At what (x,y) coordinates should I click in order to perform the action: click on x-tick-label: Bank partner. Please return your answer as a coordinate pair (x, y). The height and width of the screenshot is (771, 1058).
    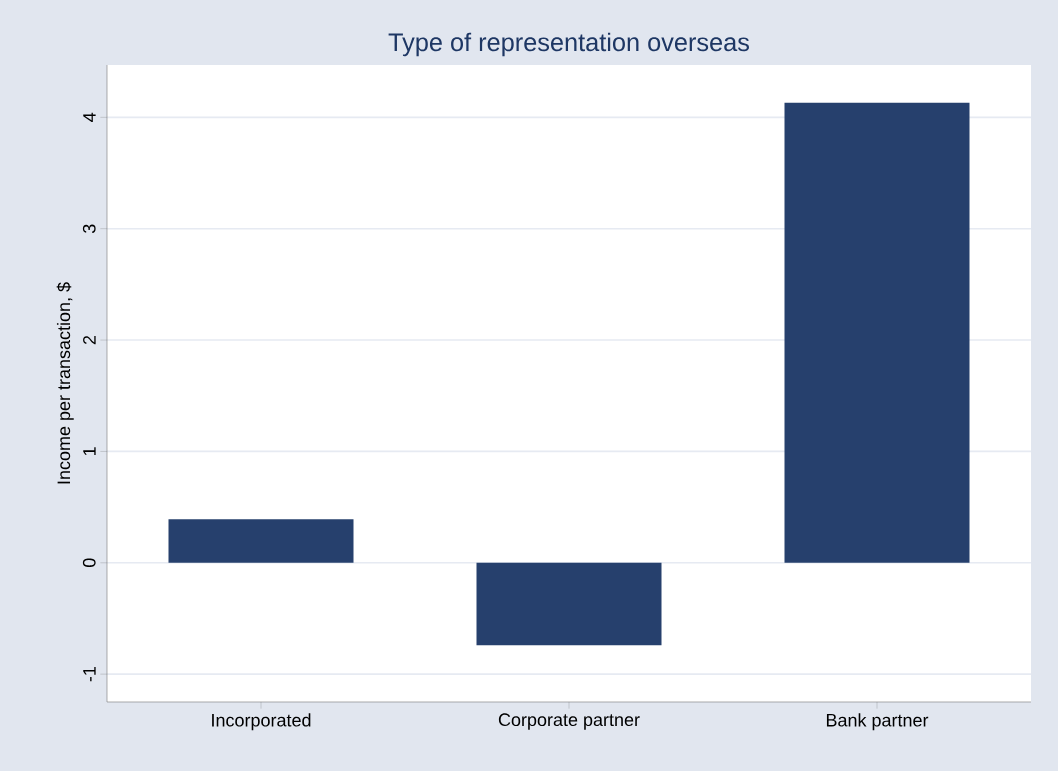
    Looking at the image, I should click on (877, 722).